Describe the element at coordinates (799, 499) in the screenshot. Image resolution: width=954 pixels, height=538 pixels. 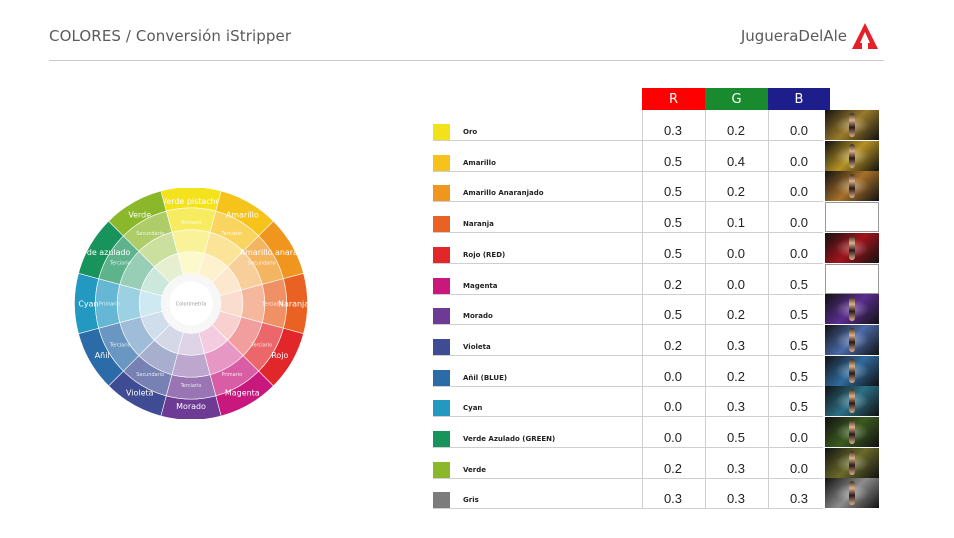
I see `value-b: 0.3` at that location.